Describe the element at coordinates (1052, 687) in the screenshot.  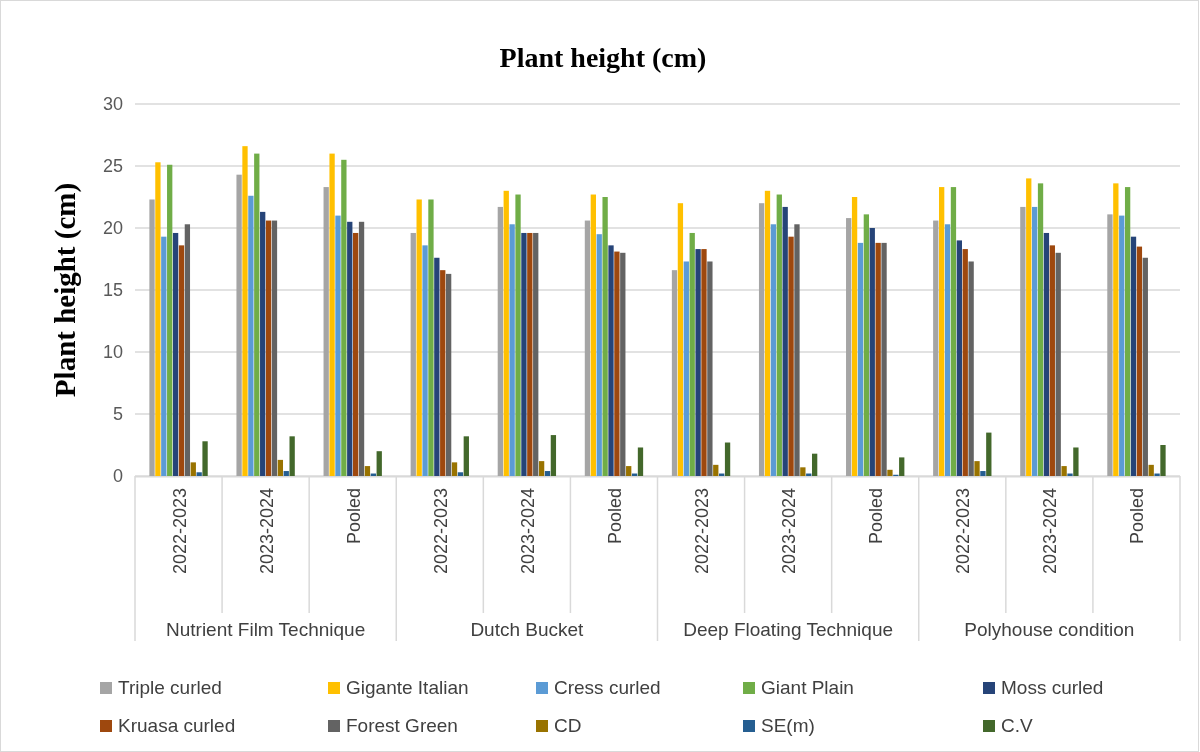
I see `legend-label: Moss curled` at that location.